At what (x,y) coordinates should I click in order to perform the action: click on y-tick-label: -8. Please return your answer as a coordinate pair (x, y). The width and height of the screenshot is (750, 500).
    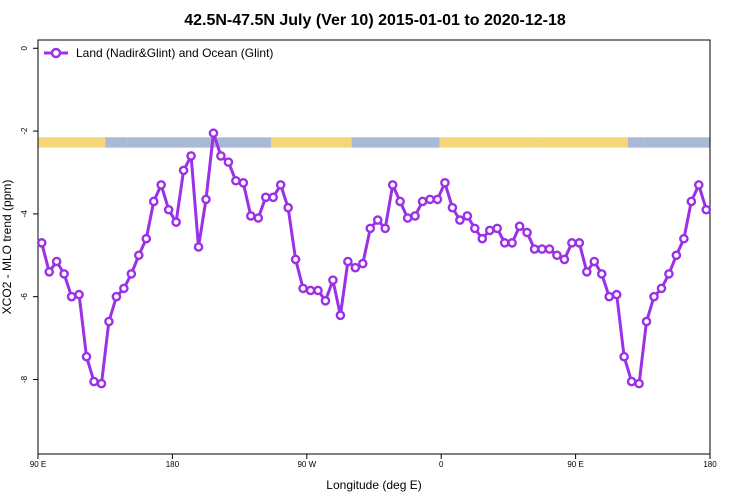
    Looking at the image, I should click on (24, 379).